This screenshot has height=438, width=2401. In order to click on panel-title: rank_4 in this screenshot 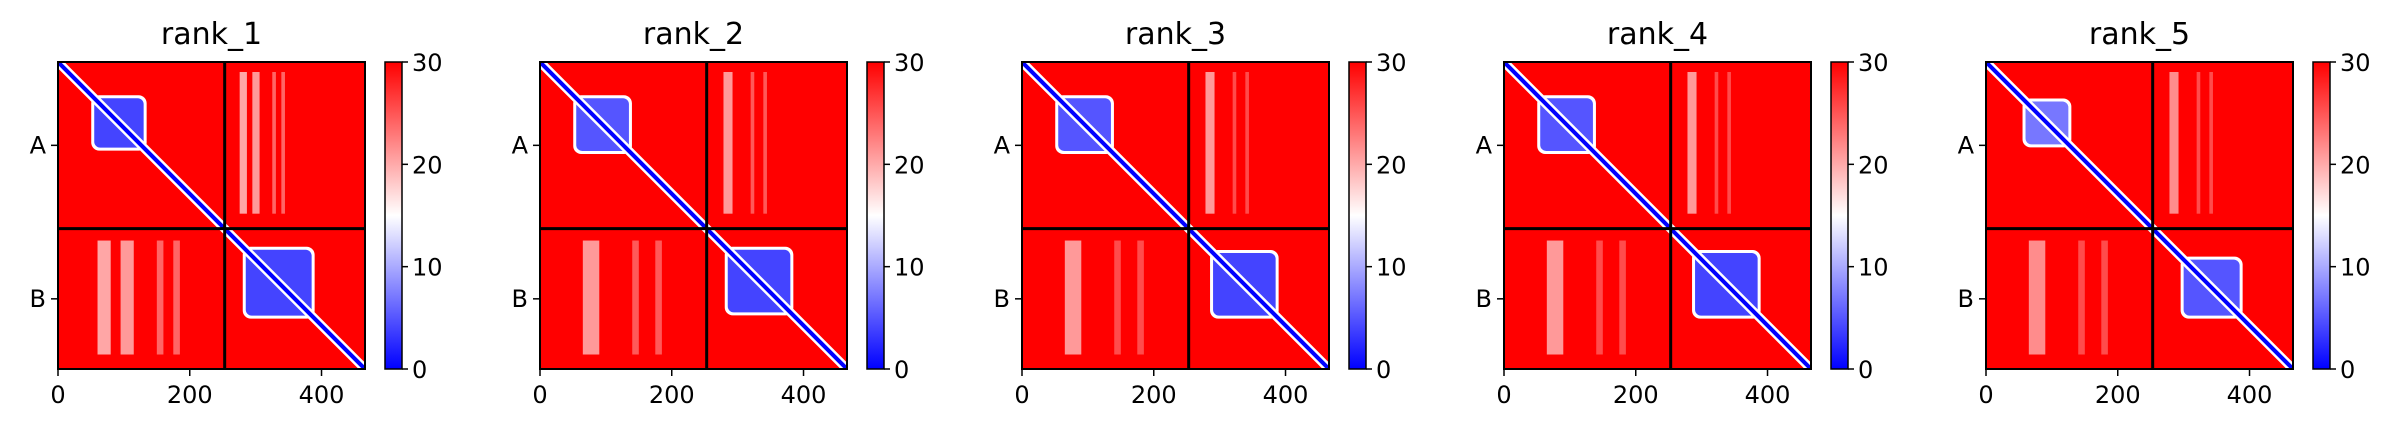, I will do `click(1657, 34)`.